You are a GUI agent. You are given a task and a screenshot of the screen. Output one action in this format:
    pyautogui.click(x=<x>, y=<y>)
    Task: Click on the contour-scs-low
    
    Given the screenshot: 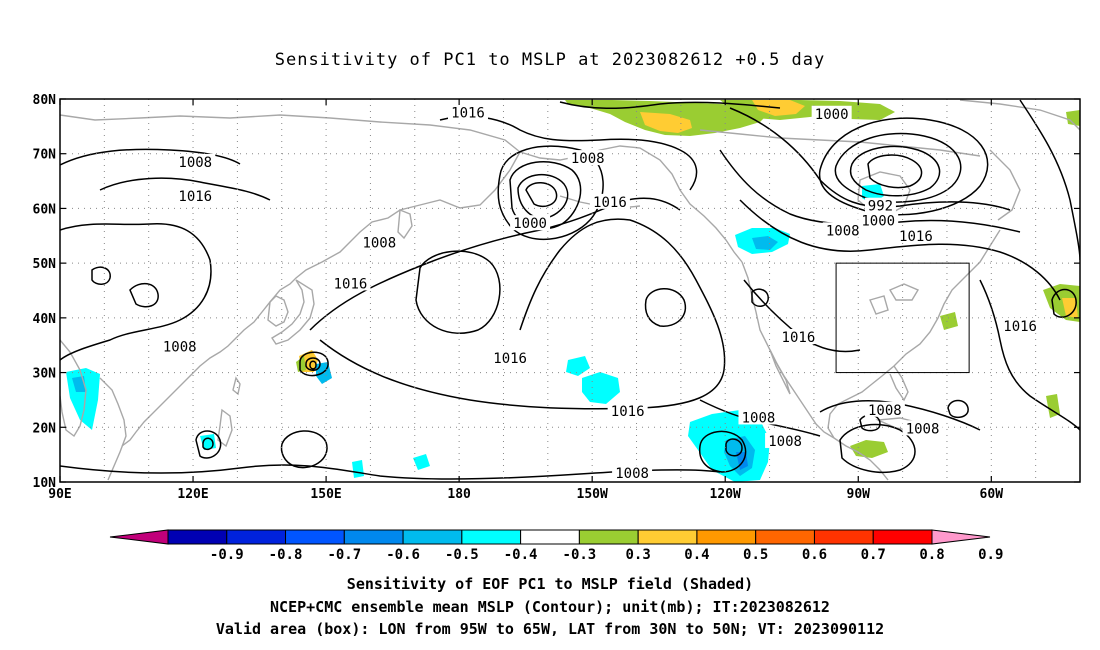 What is the action you would take?
    pyautogui.click(x=208, y=444)
    